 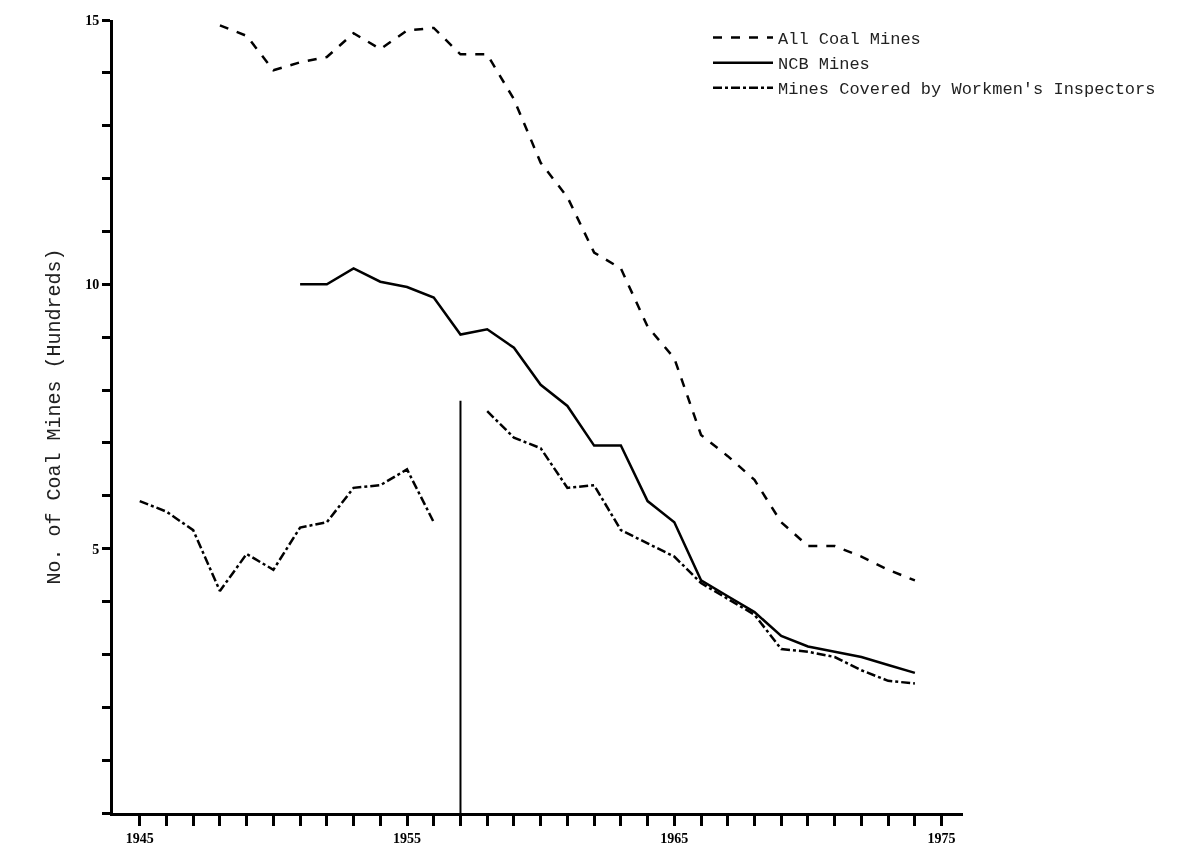 I want to click on x-tick-label: 1965, so click(x=674, y=838).